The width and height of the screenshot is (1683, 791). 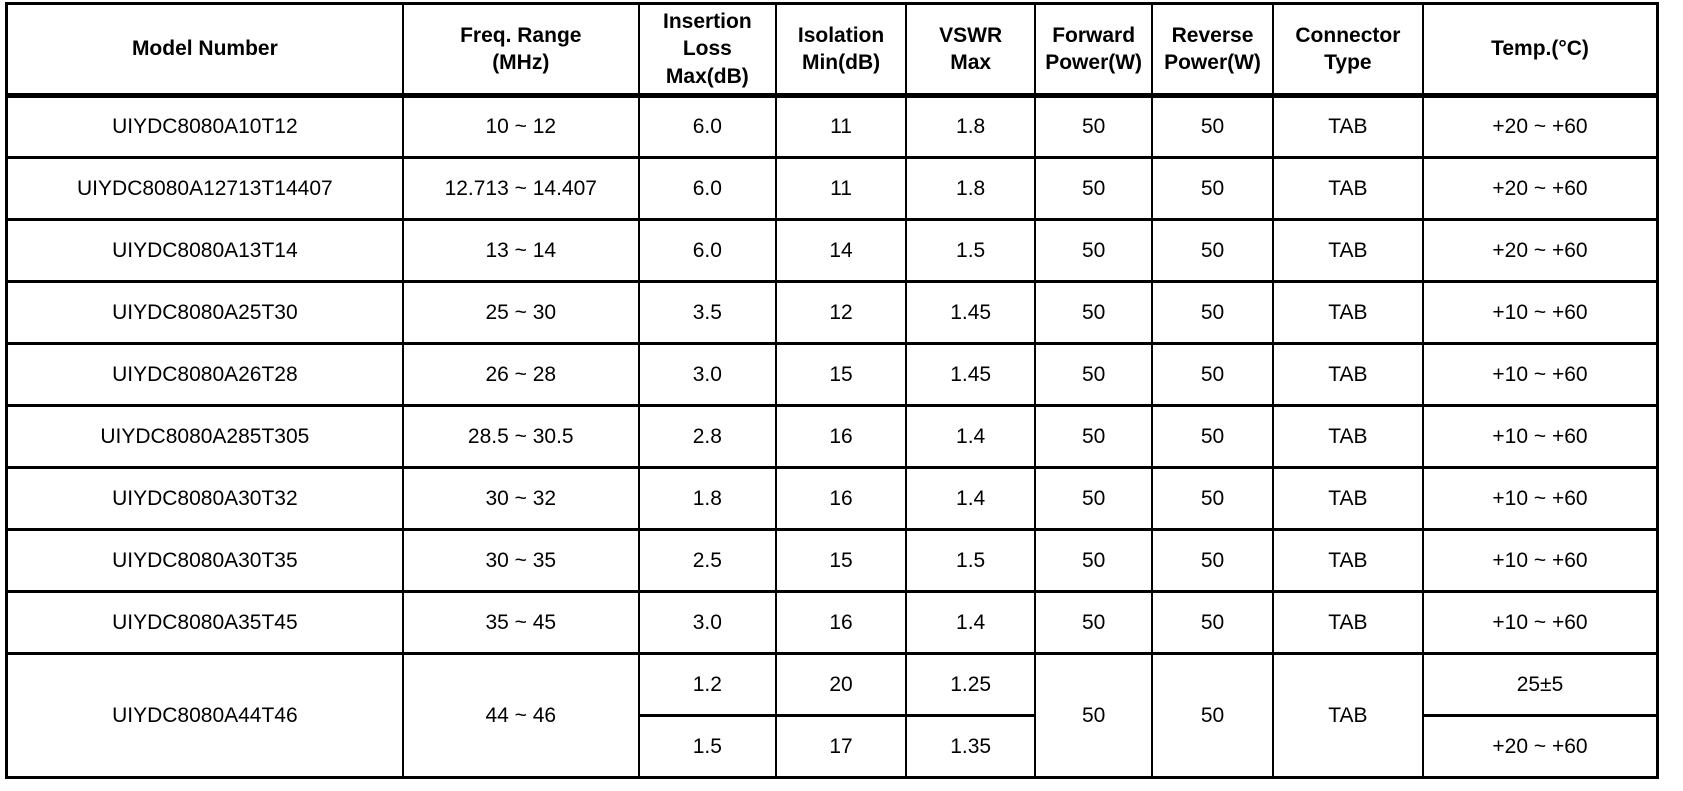 I want to click on cell-vswr: 1.8, so click(x=971, y=126).